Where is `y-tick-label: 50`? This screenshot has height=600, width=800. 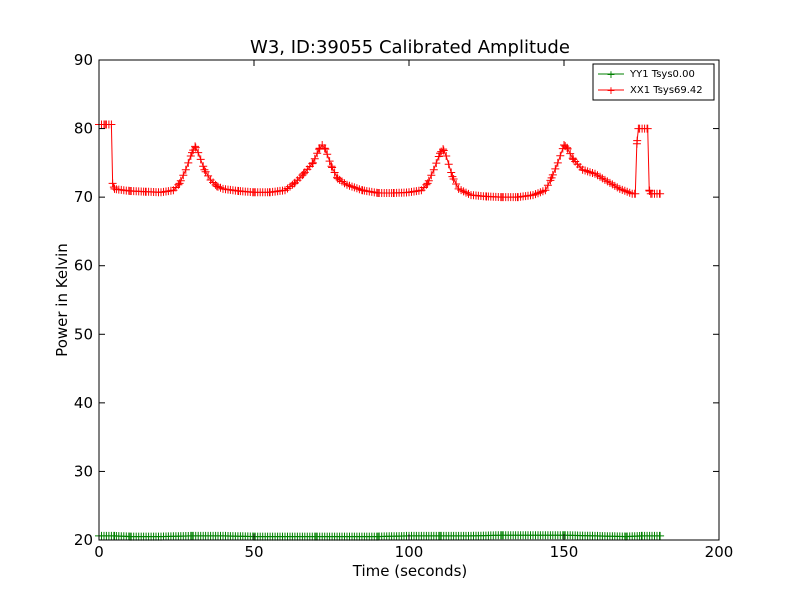
y-tick-label: 50 is located at coordinates (83, 334).